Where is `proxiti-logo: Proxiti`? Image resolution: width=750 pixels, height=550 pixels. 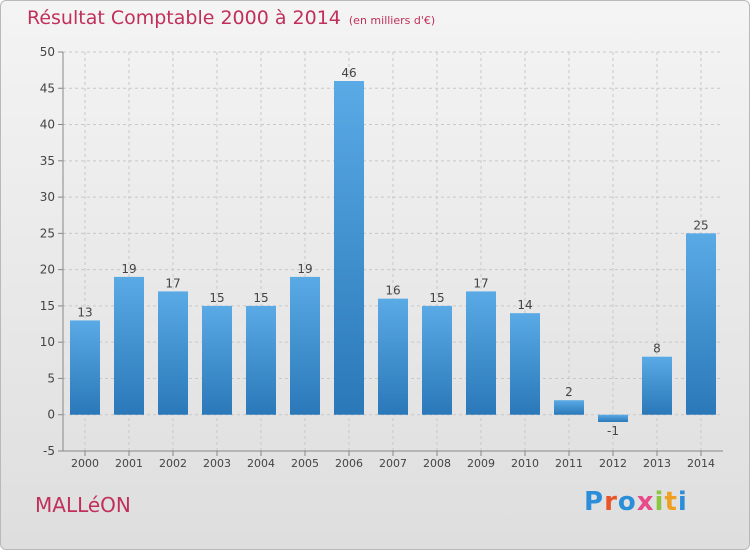 proxiti-logo: Proxiti is located at coordinates (636, 502).